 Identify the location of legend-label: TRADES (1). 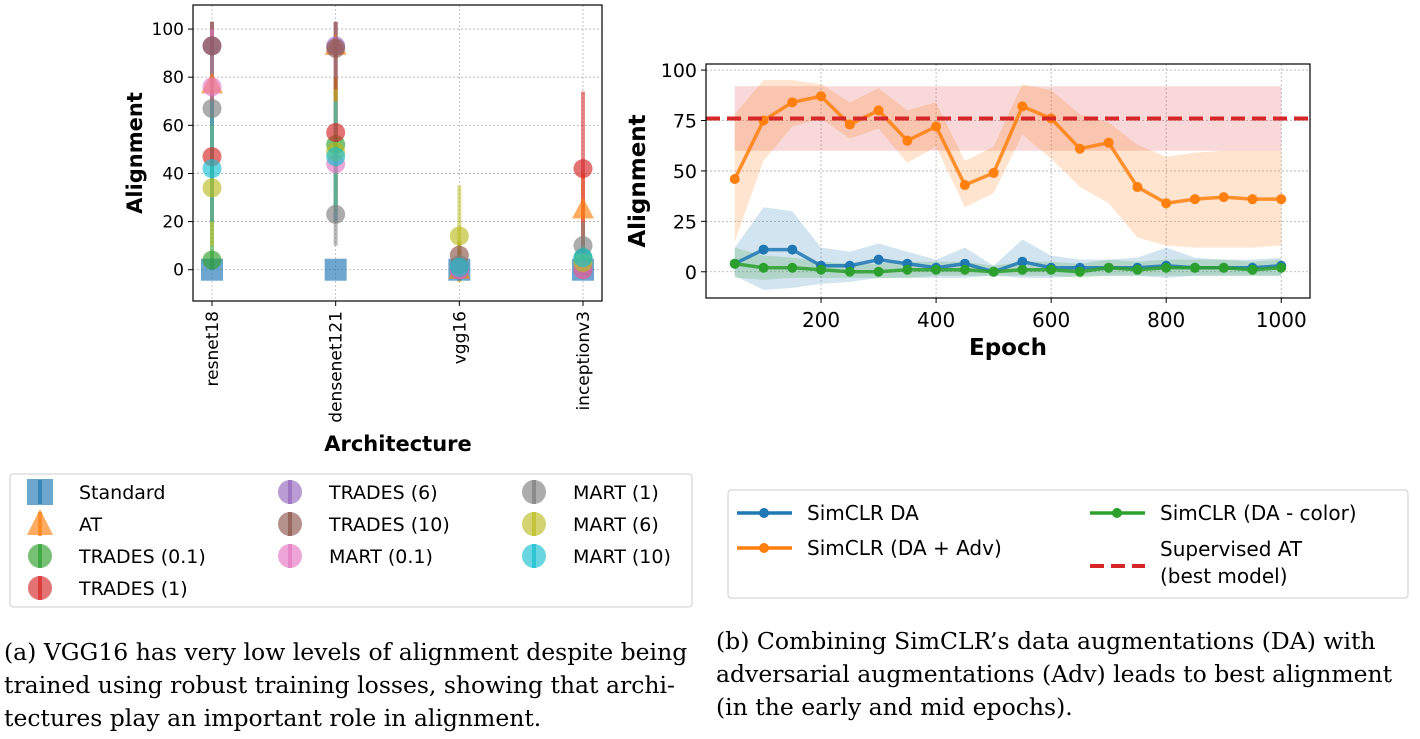
(133, 589).